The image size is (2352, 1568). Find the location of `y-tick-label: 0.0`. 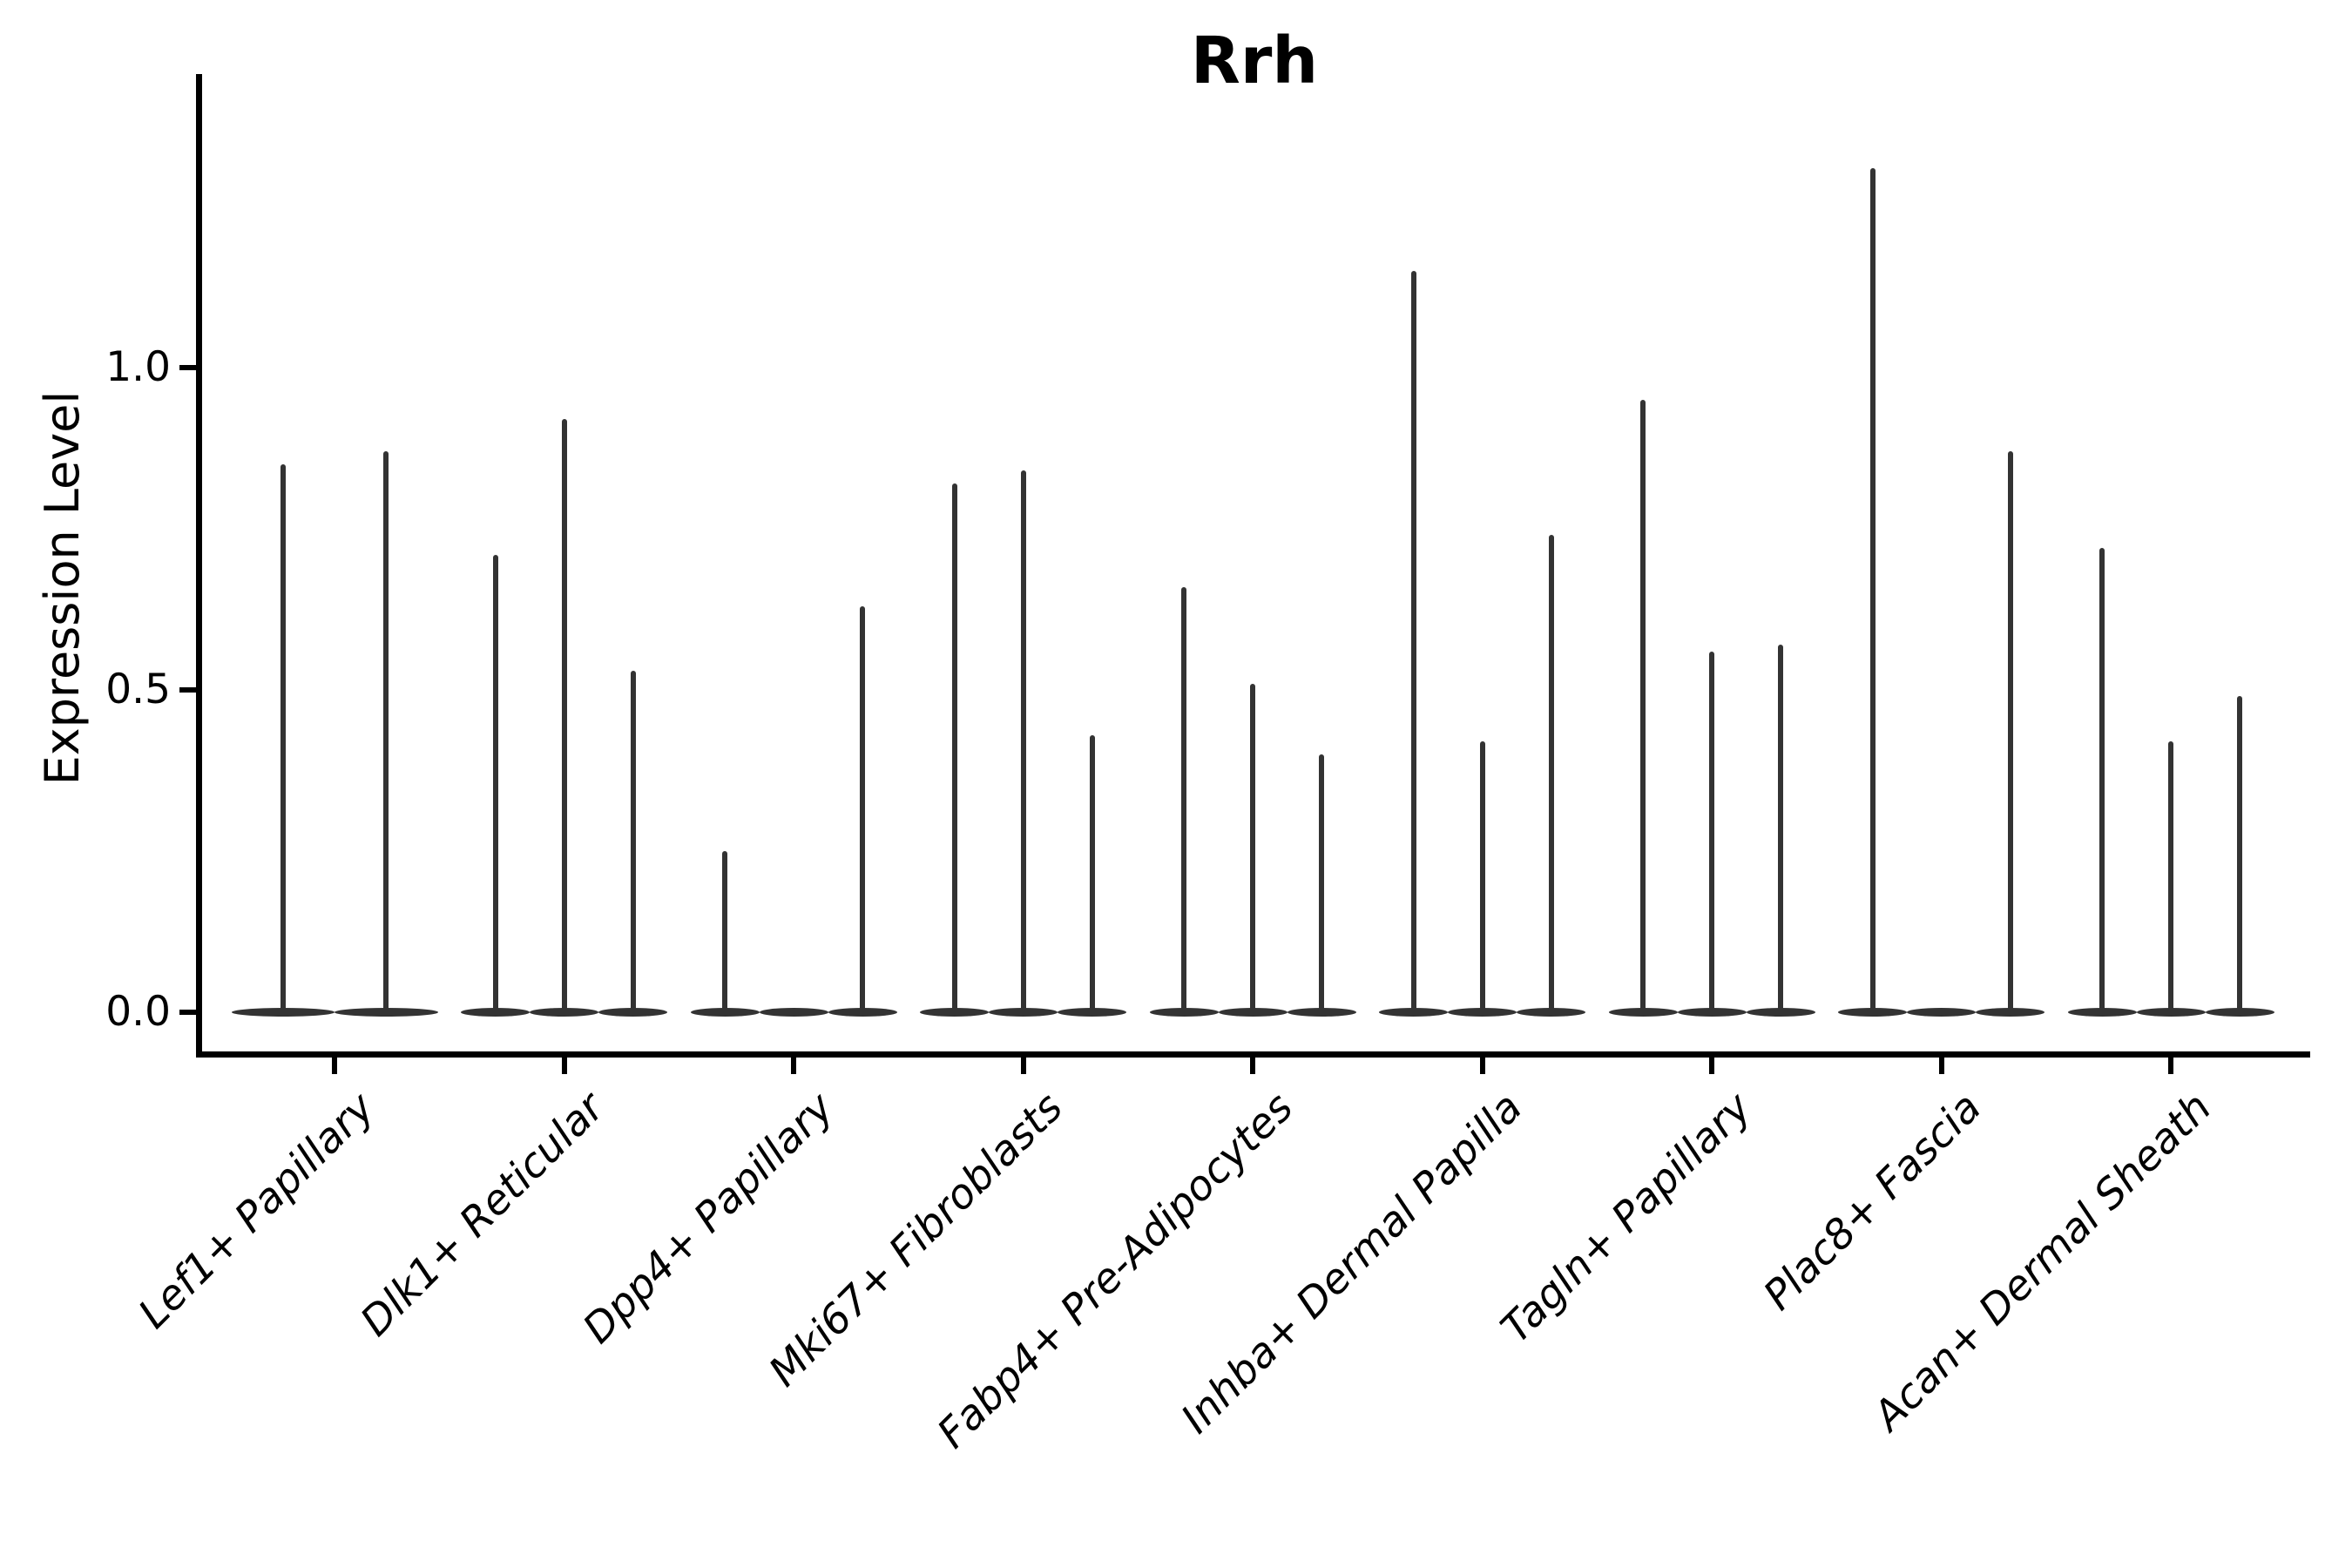

y-tick-label: 0.0 is located at coordinates (138, 1012).